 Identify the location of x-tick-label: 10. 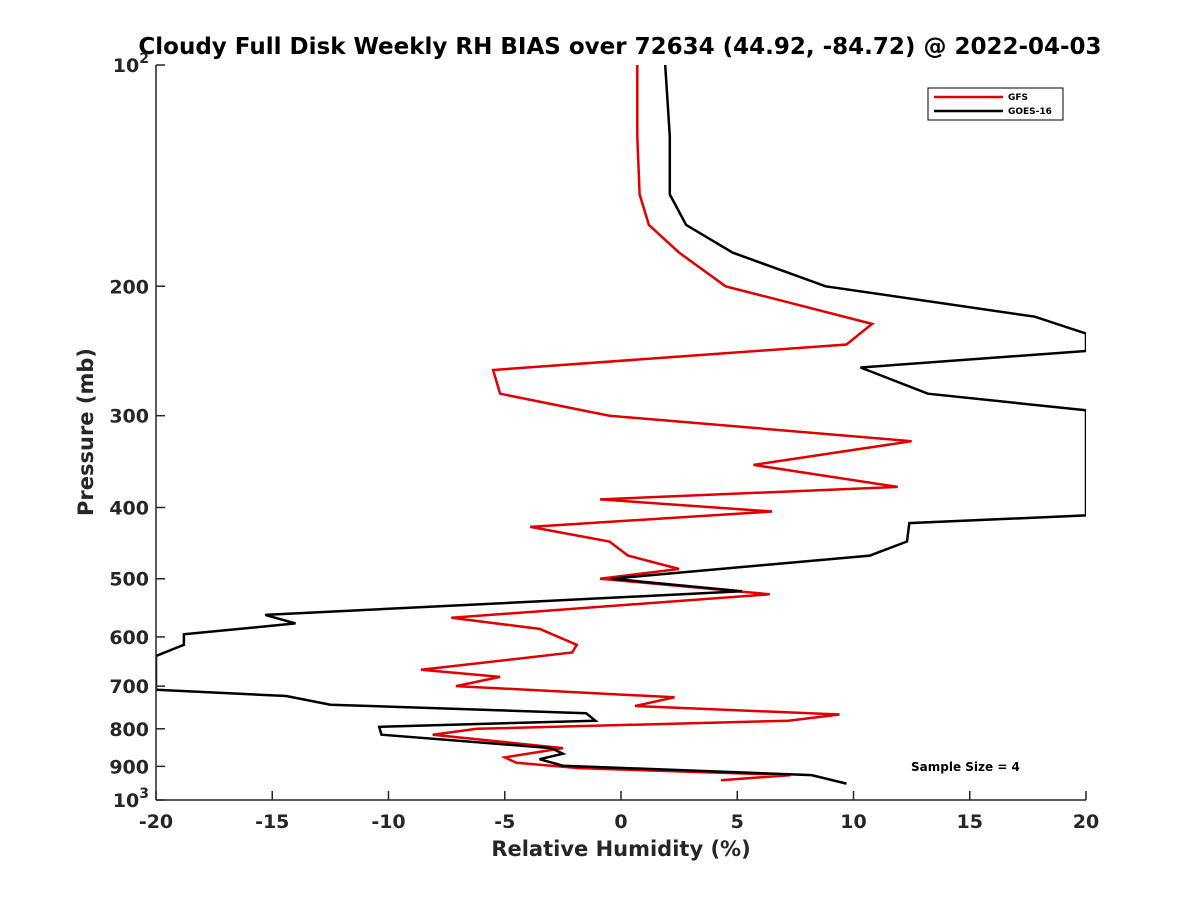
(853, 822).